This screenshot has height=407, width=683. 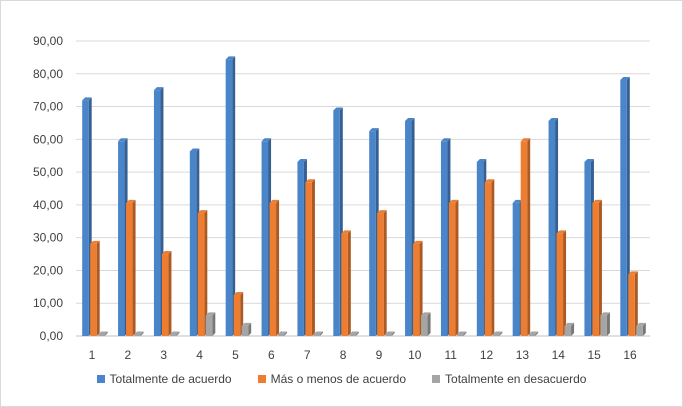 What do you see at coordinates (48, 41) in the screenshot?
I see `y-tick-label: 90,00` at bounding box center [48, 41].